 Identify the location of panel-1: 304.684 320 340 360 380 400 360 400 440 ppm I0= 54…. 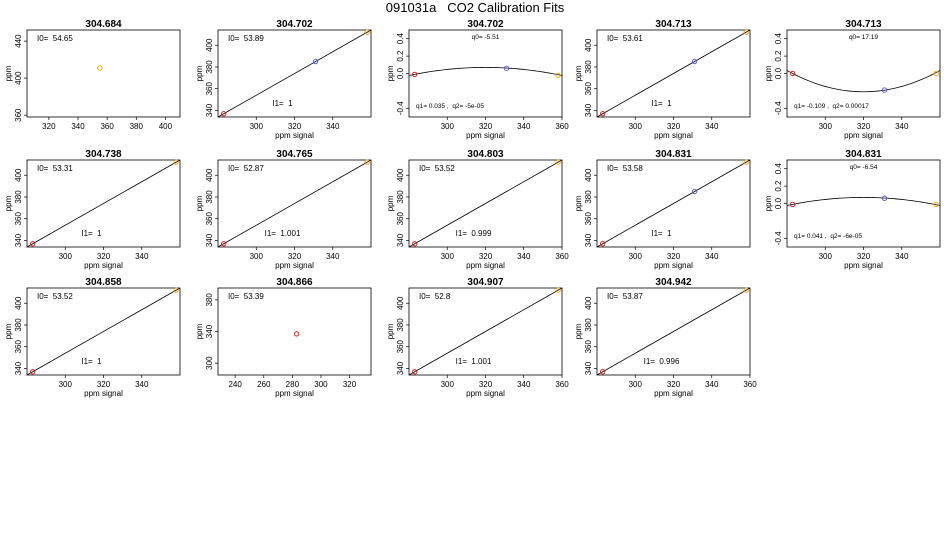
(92, 75).